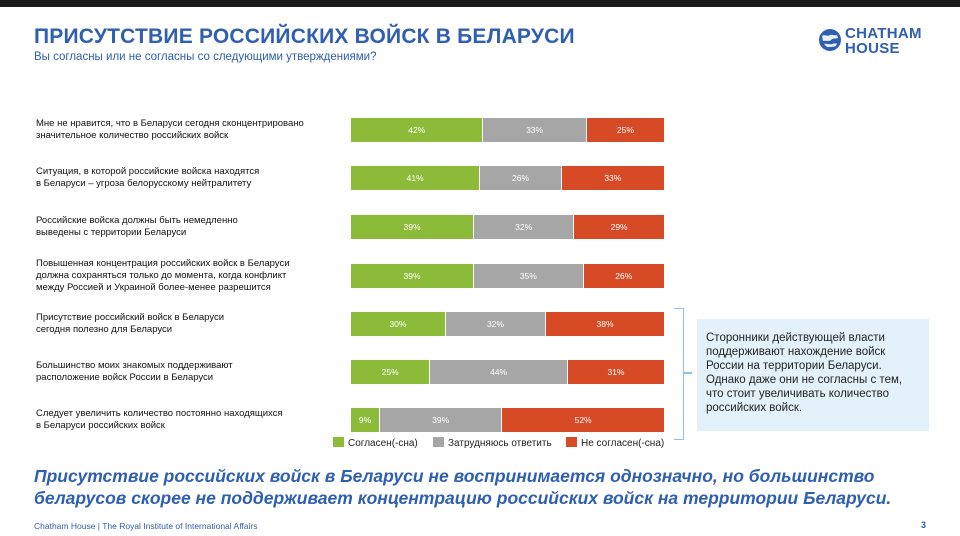  Describe the element at coordinates (125, 377) in the screenshot. I see `row-label-line: расположение войск России в Беларуси` at that location.